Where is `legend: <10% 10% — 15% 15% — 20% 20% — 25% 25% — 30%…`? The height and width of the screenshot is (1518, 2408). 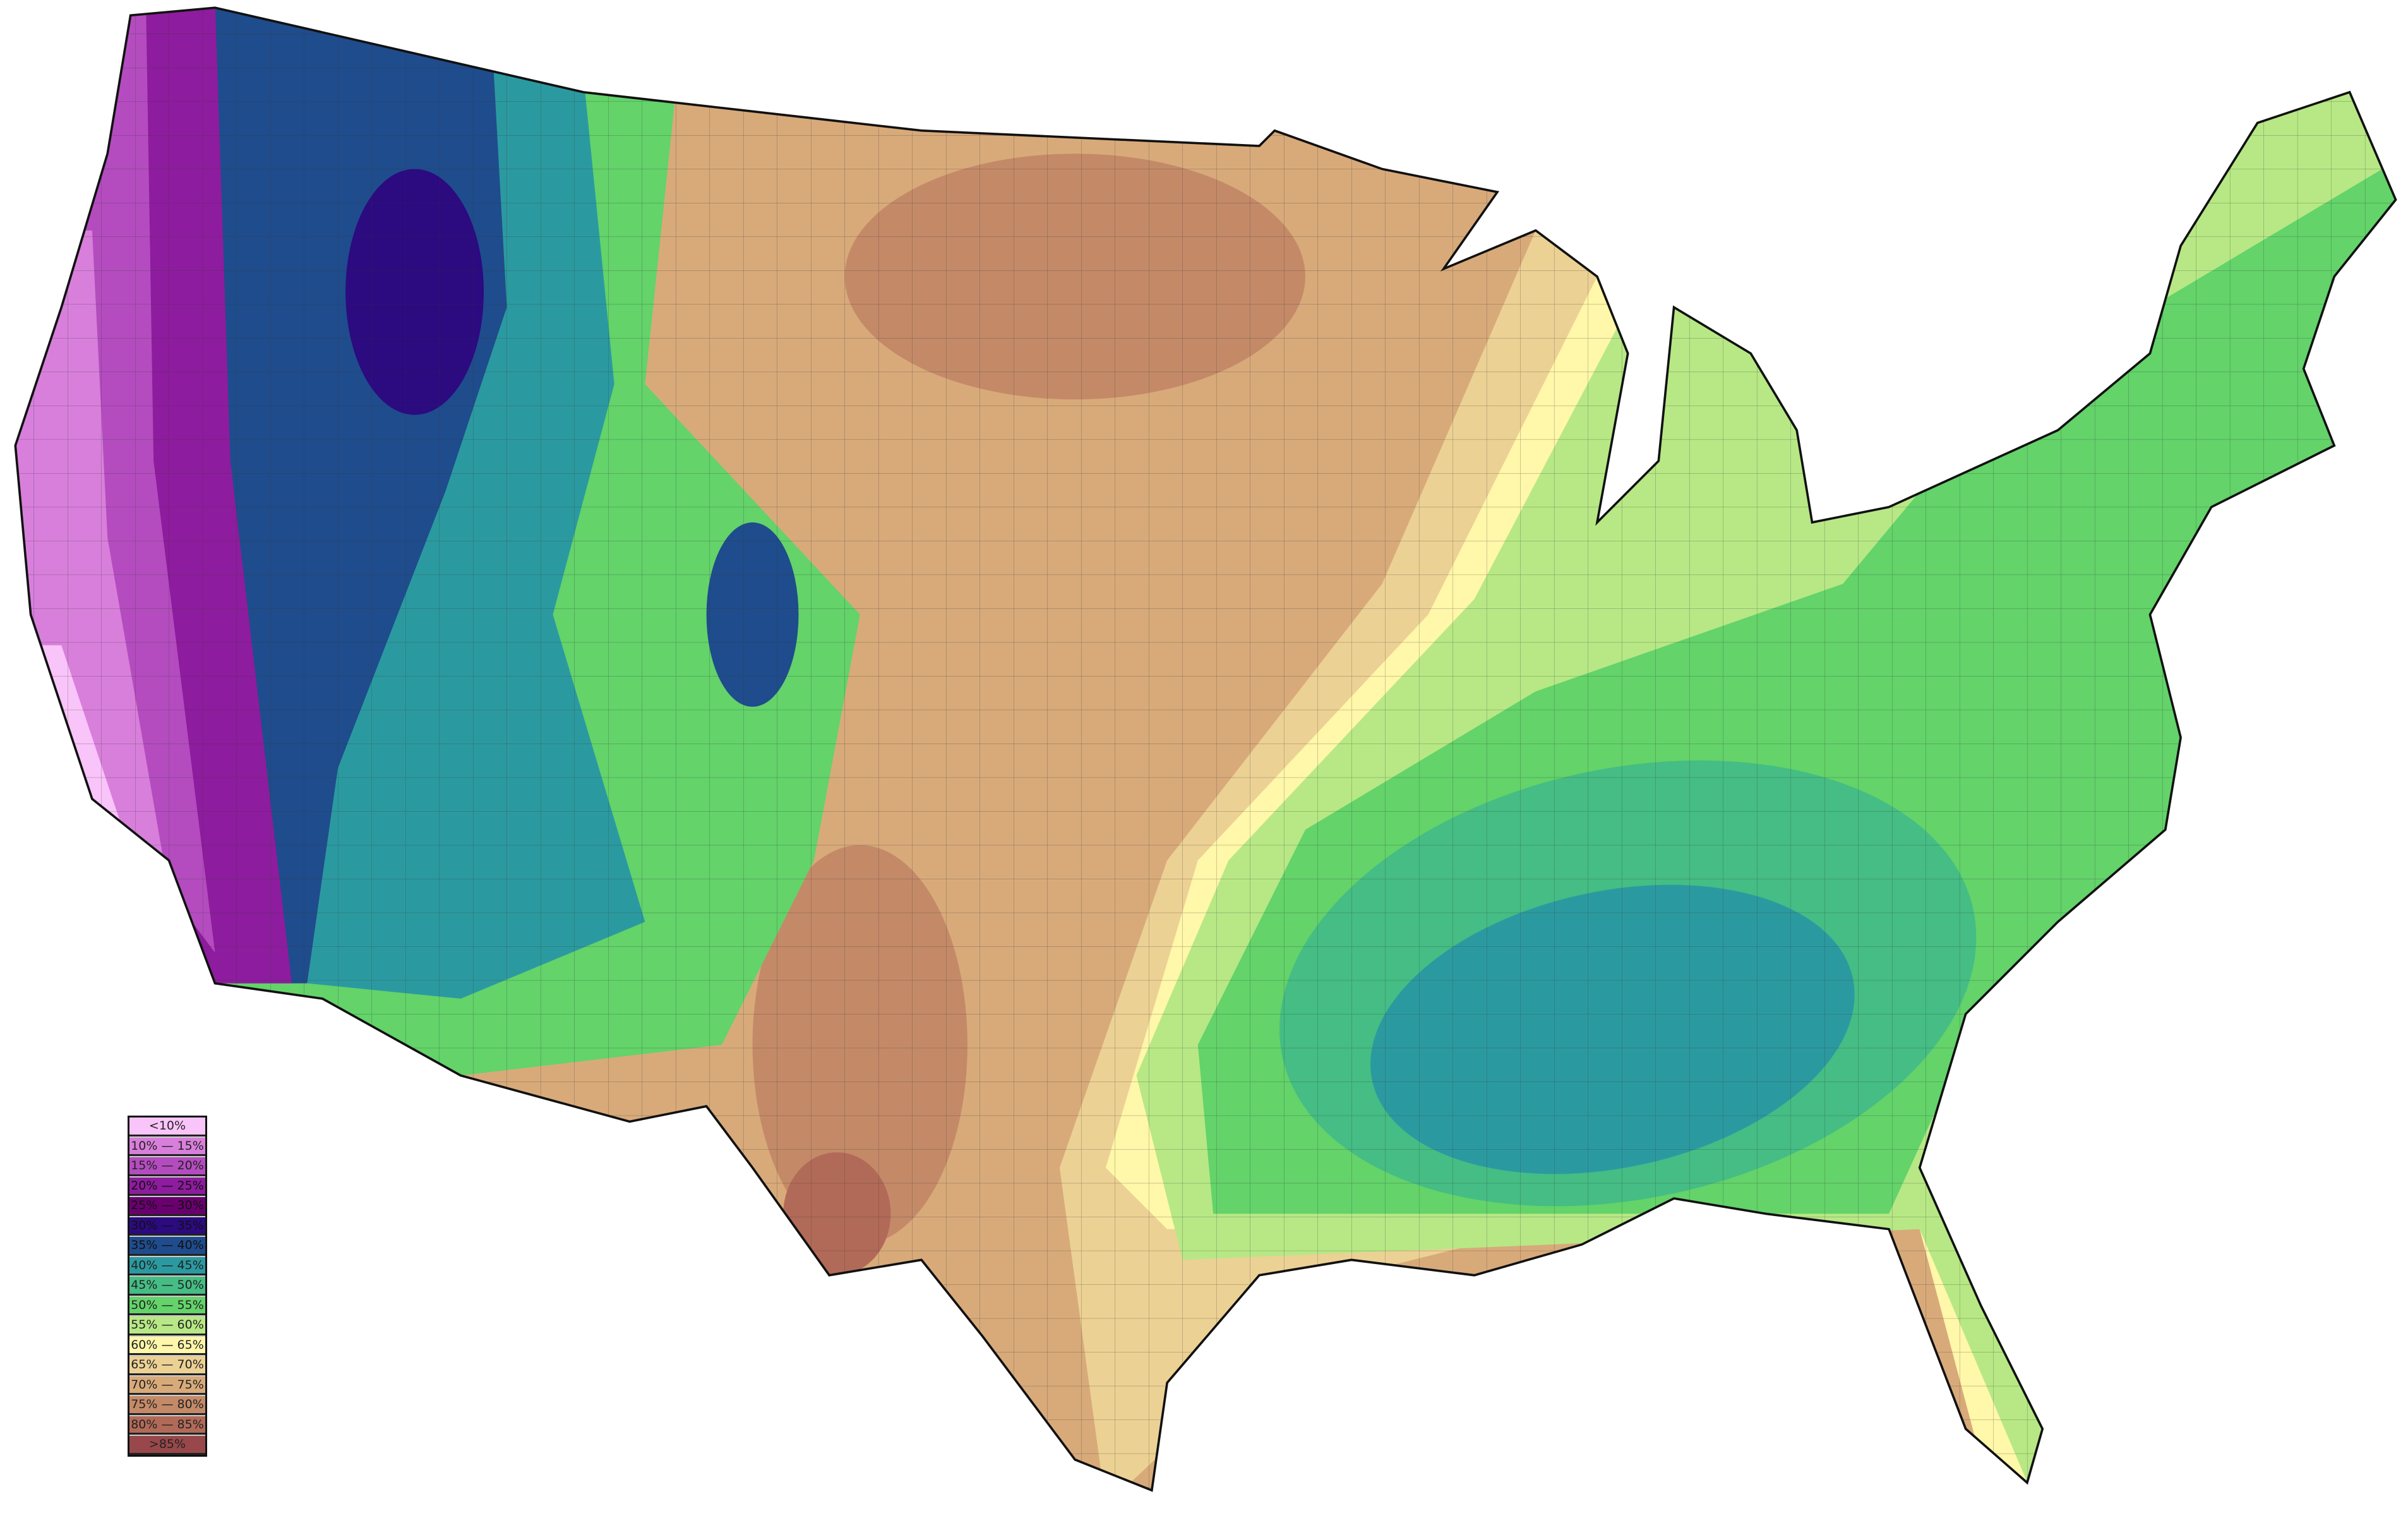
legend: <10% 10% — 15% 15% — 20% 20% — 25% 25% — 30%… is located at coordinates (167, 1286).